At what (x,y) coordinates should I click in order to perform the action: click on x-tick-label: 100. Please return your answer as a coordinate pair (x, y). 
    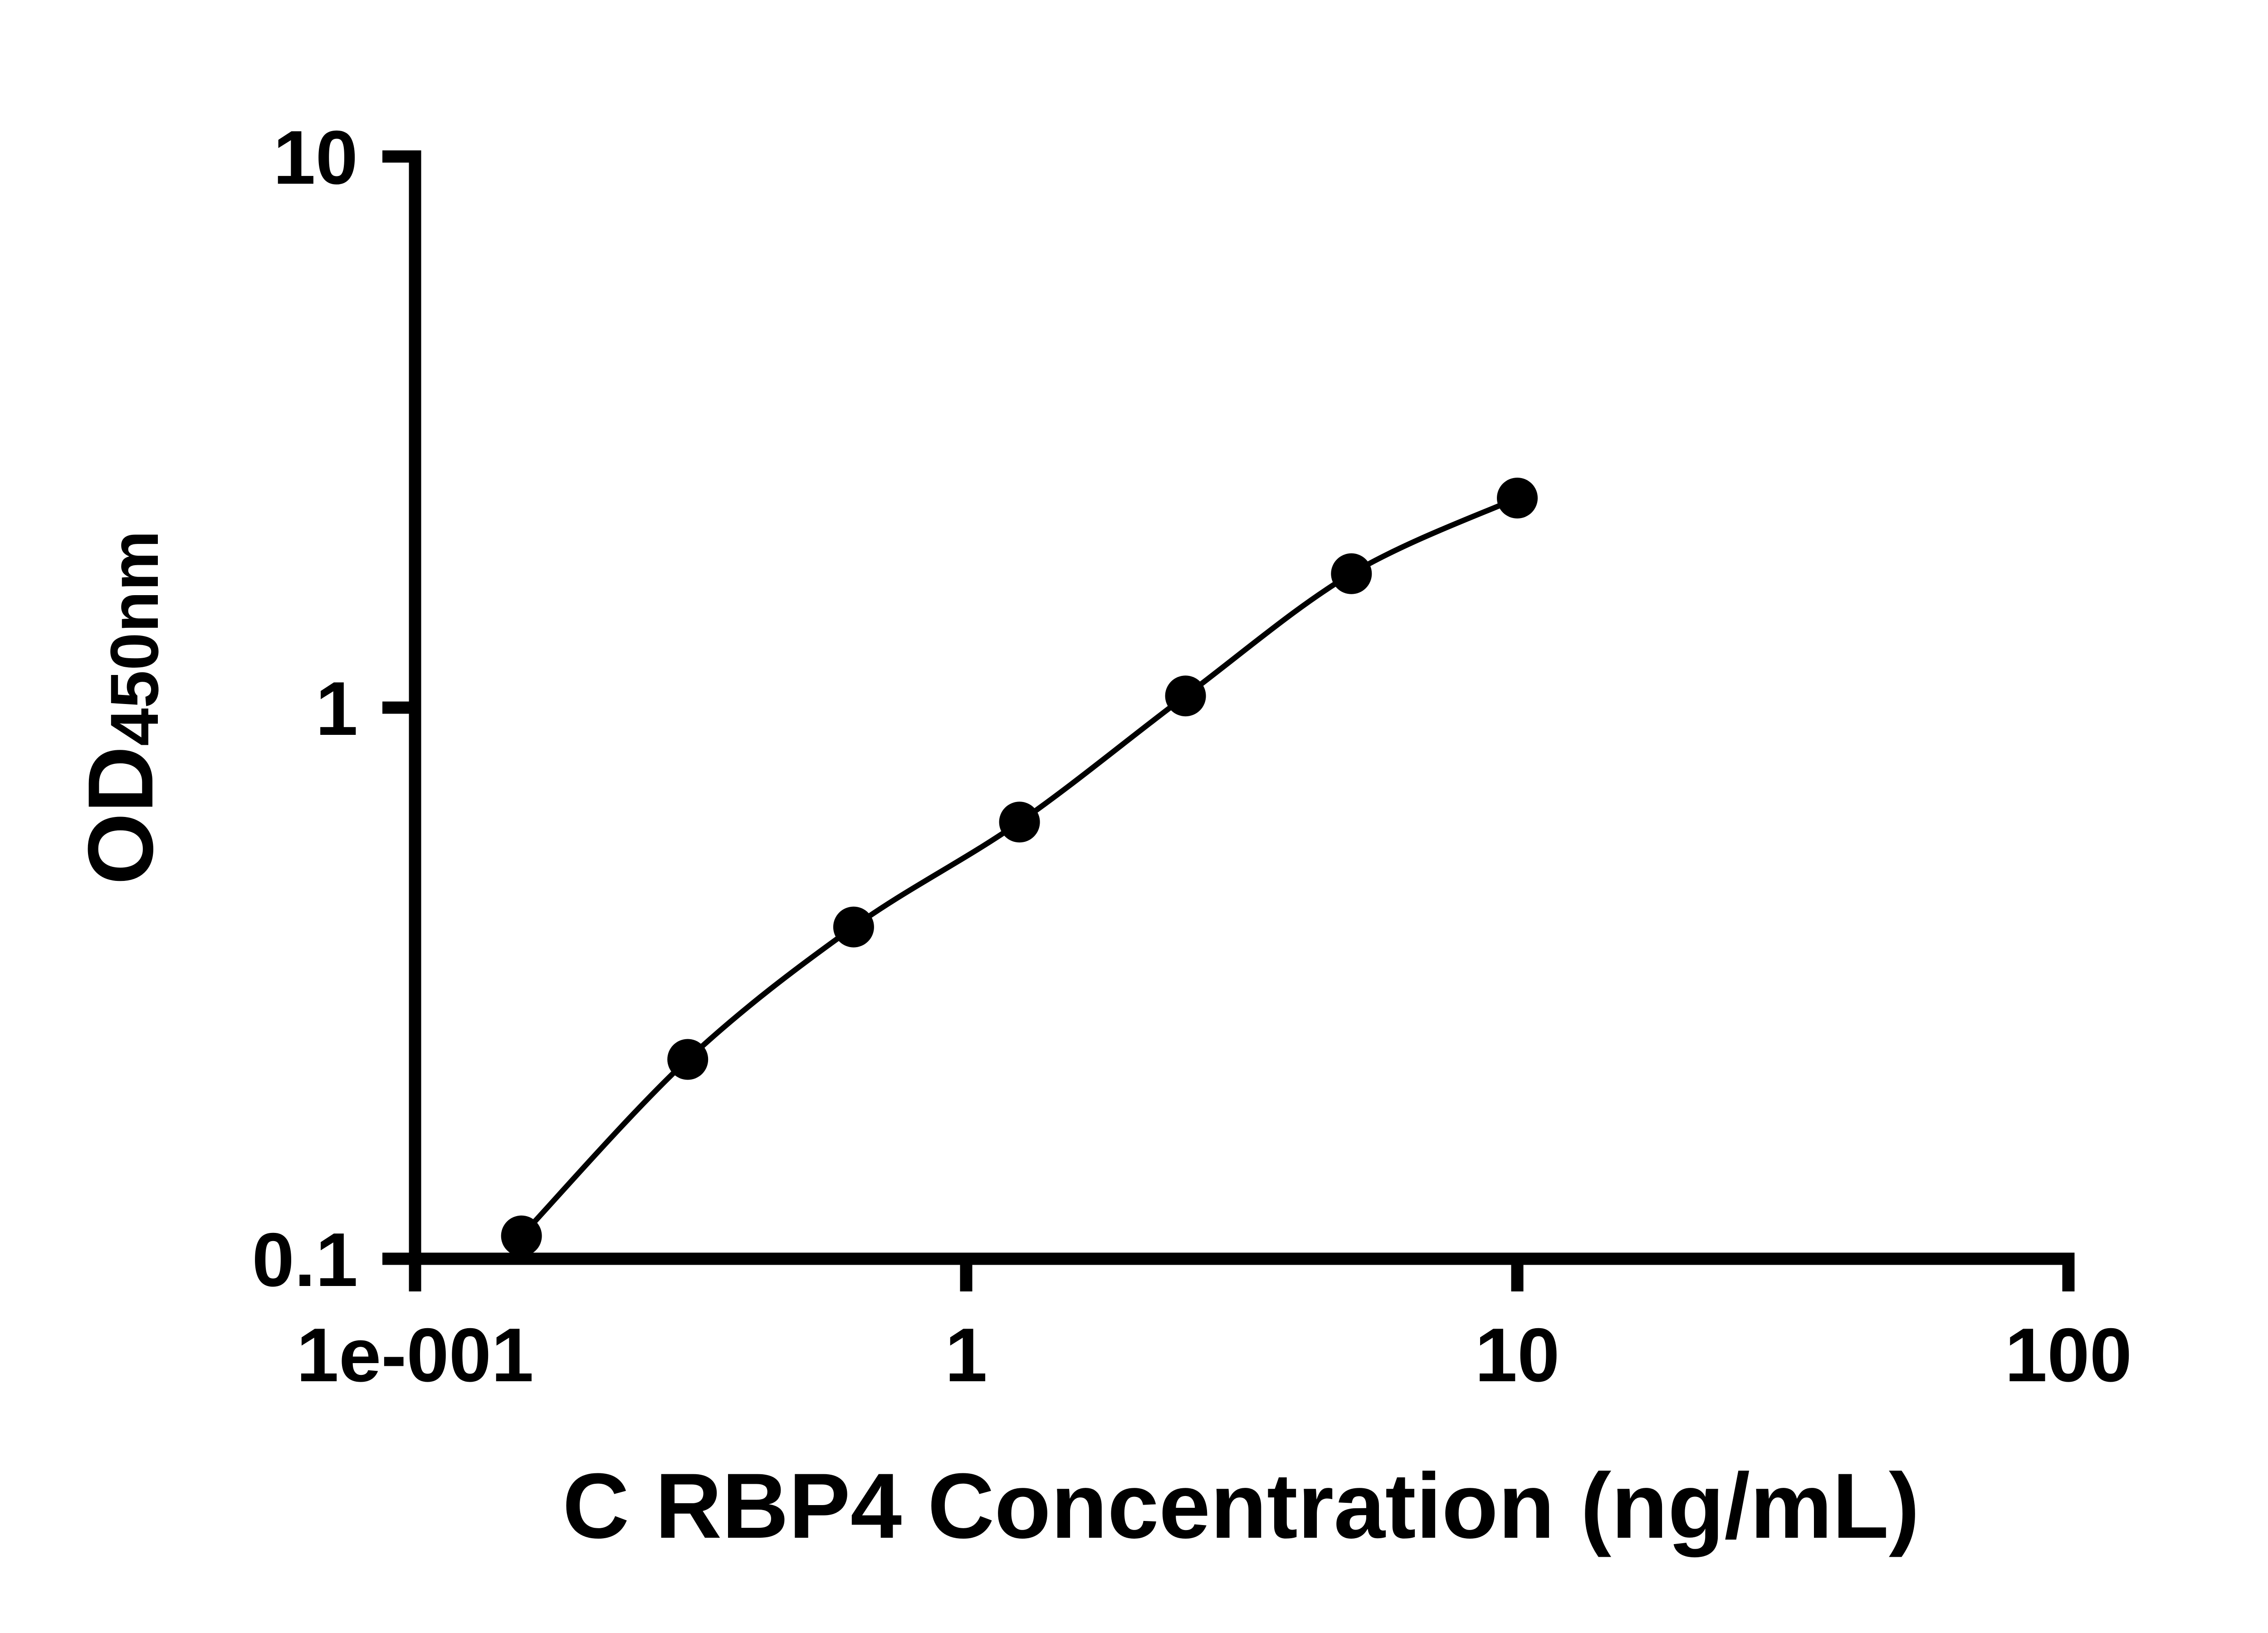
    Looking at the image, I should click on (2068, 1355).